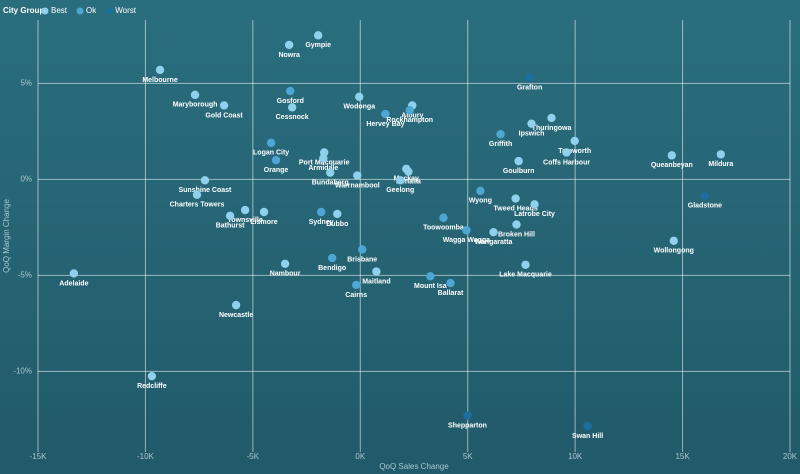  What do you see at coordinates (236, 315) in the screenshot?
I see `point-label: Newcastle` at bounding box center [236, 315].